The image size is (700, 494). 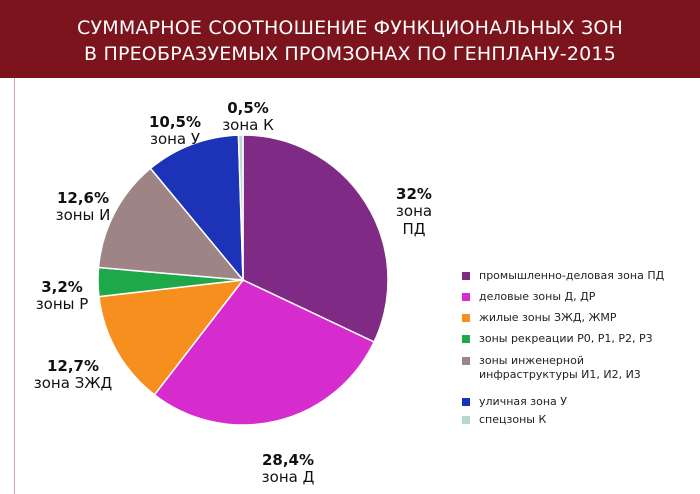 I want to click on slice-label: 12,7% зона ЗЖД, so click(x=73, y=375).